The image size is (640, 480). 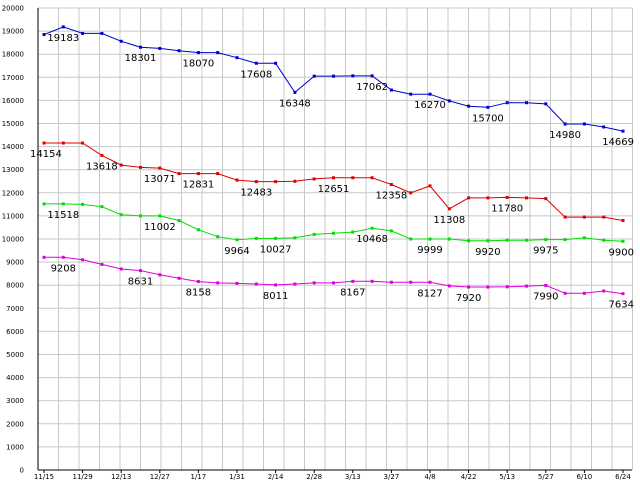 I want to click on y-tick-label: 9000, so click(x=15, y=263).